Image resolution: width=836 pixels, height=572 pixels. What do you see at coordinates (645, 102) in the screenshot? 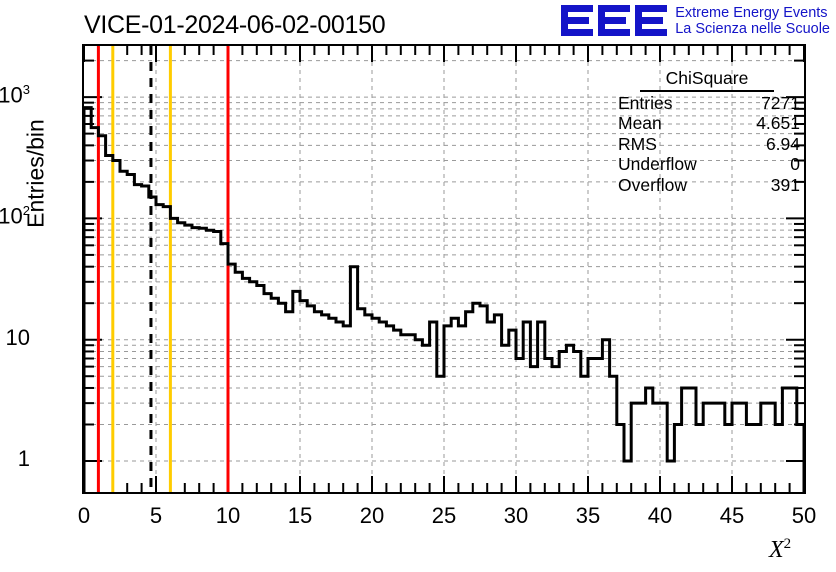
I see `stats-row-key: Entries` at bounding box center [645, 102].